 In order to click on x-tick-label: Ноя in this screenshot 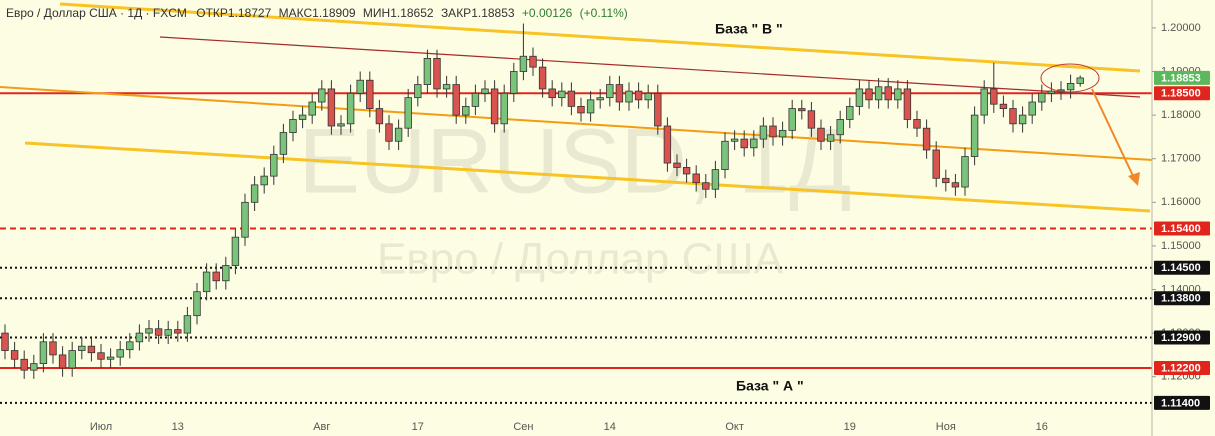, I will do `click(946, 427)`.